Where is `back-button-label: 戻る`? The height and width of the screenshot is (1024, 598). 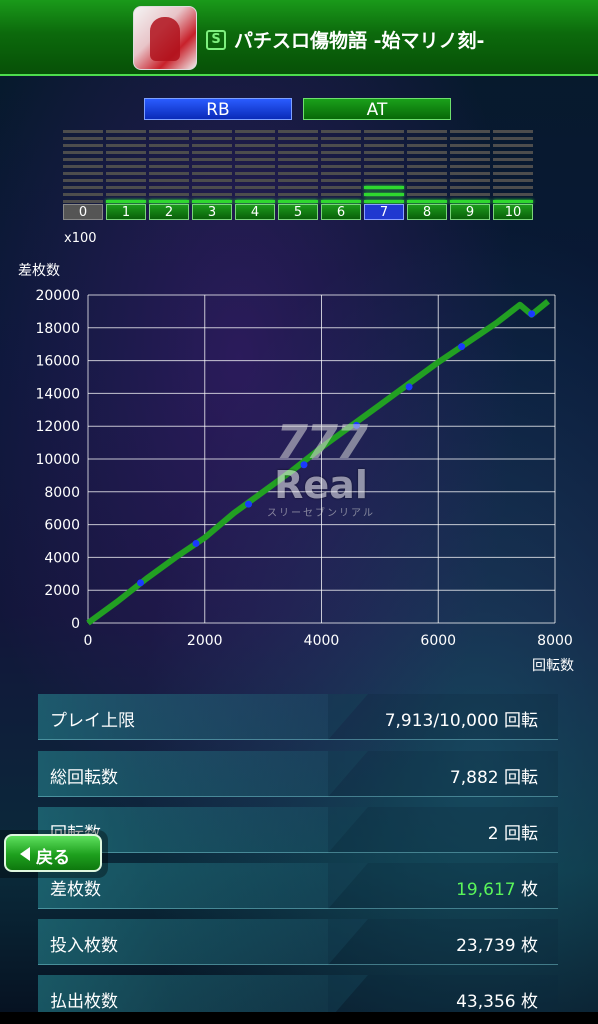 back-button-label: 戻る is located at coordinates (53, 858).